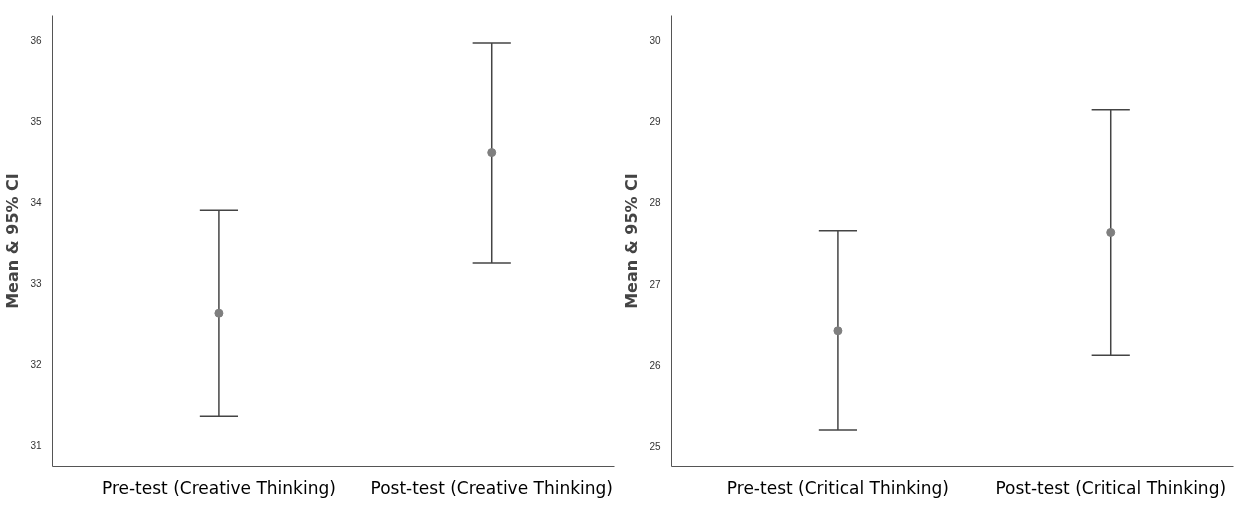 The image size is (1239, 506). I want to click on y-tick-label: 31, so click(36, 446).